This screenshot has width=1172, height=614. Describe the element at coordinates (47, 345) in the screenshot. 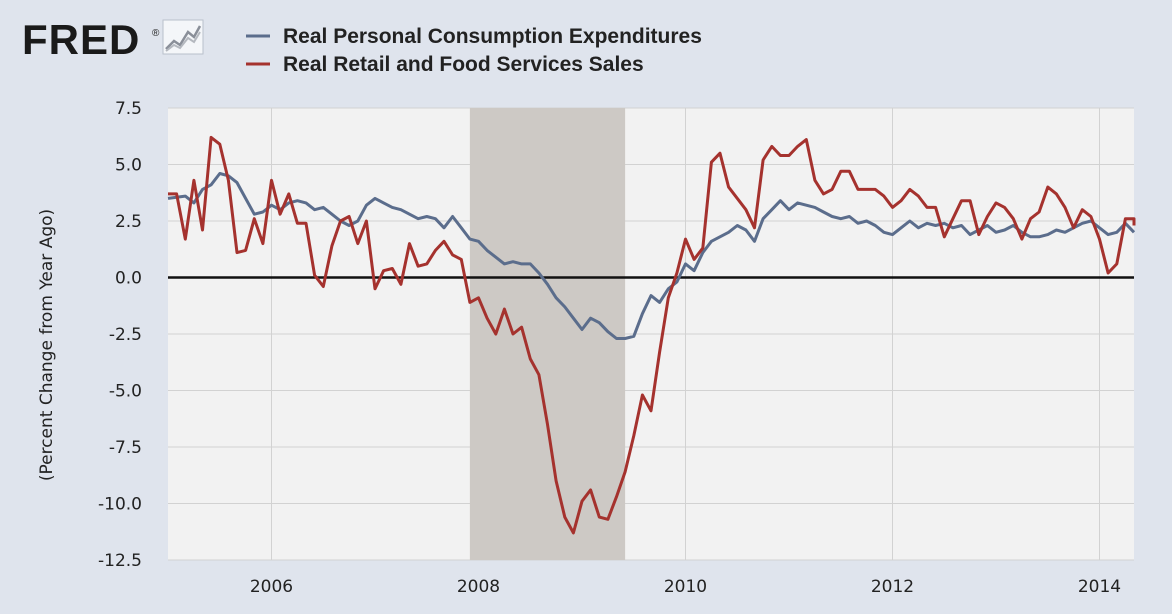

I see `y-axis-title: (Percent Change from Year Ago)` at that location.